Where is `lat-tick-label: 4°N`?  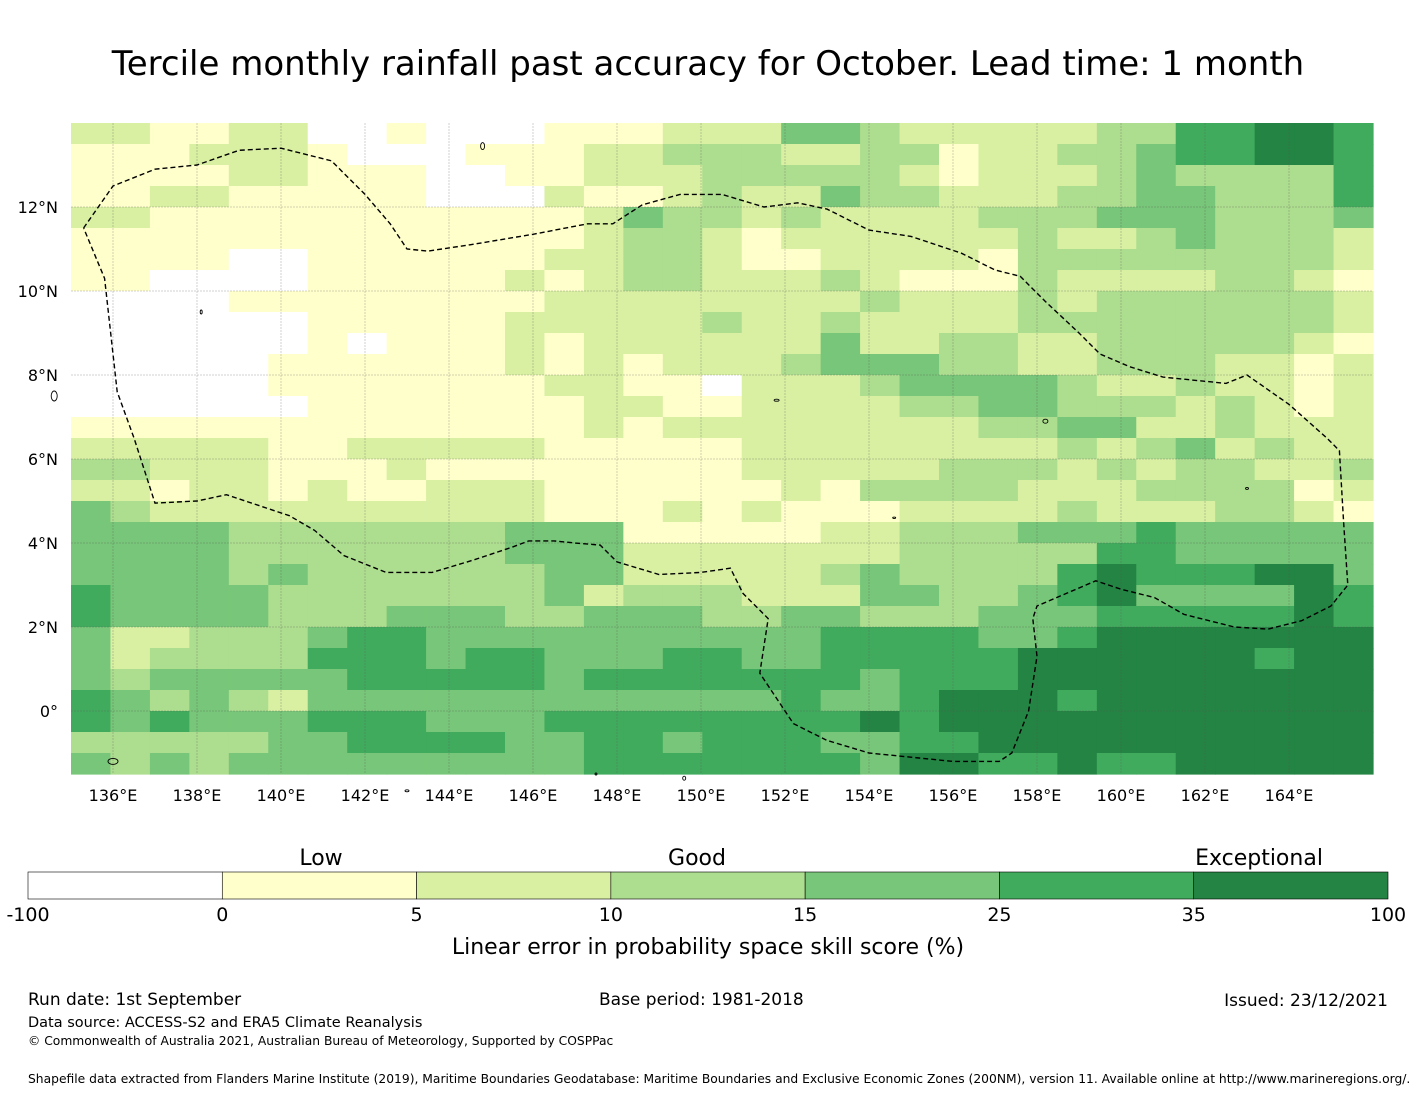 lat-tick-label: 4°N is located at coordinates (43, 543).